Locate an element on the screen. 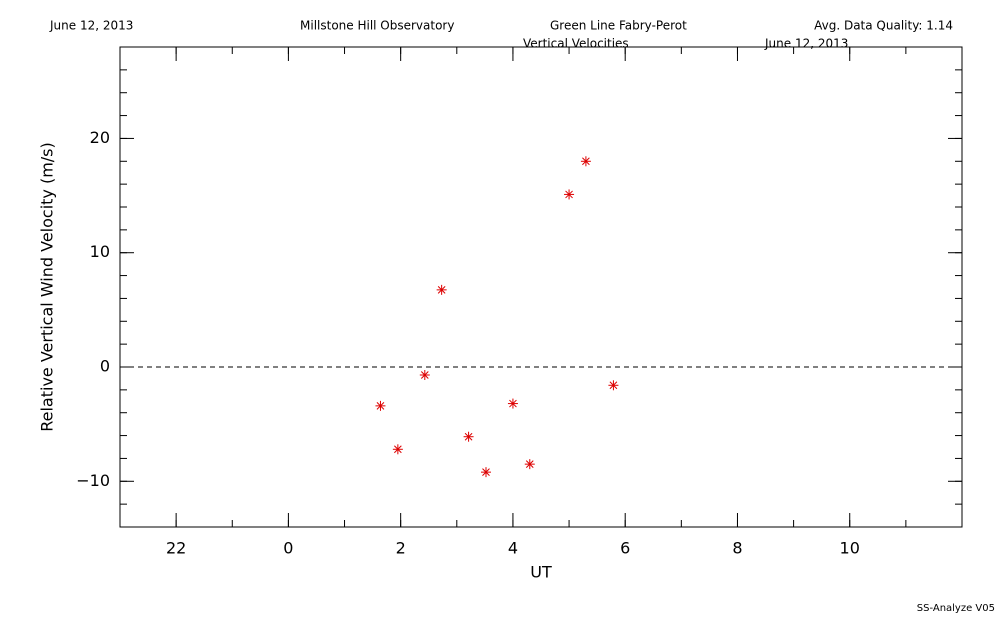 The height and width of the screenshot is (625, 1000). chart-title: Vertical Velocities is located at coordinates (576, 44).